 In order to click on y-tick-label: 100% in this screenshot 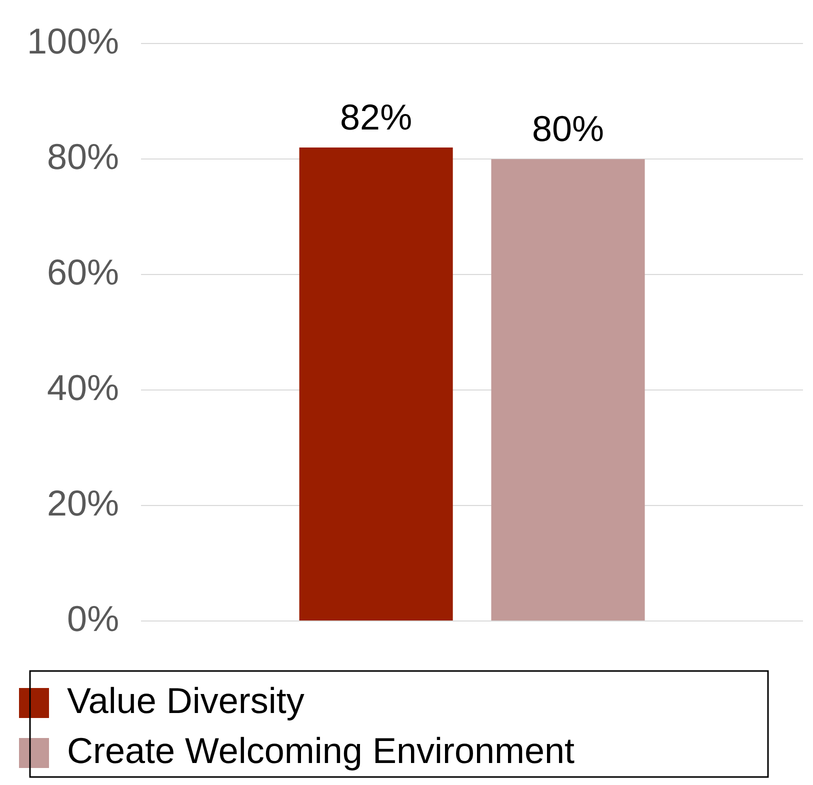, I will do `click(73, 41)`.